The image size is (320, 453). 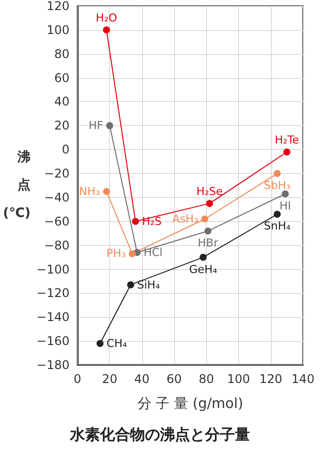 What do you see at coordinates (142, 379) in the screenshot?
I see `x-tick-label: 40` at bounding box center [142, 379].